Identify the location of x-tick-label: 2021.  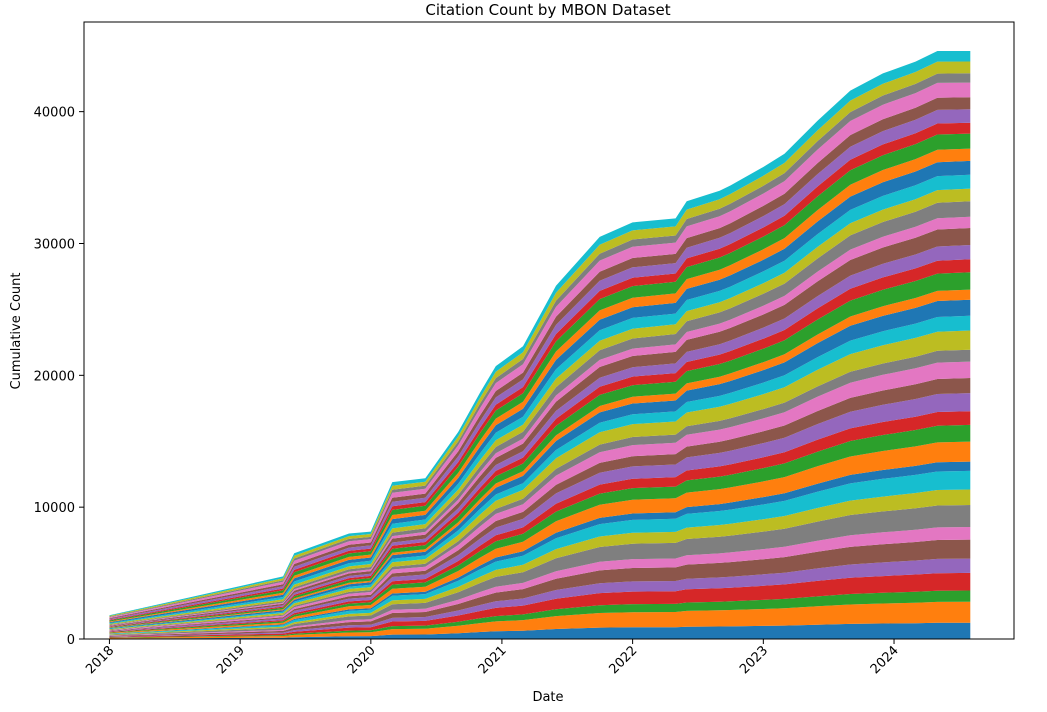
(493, 660).